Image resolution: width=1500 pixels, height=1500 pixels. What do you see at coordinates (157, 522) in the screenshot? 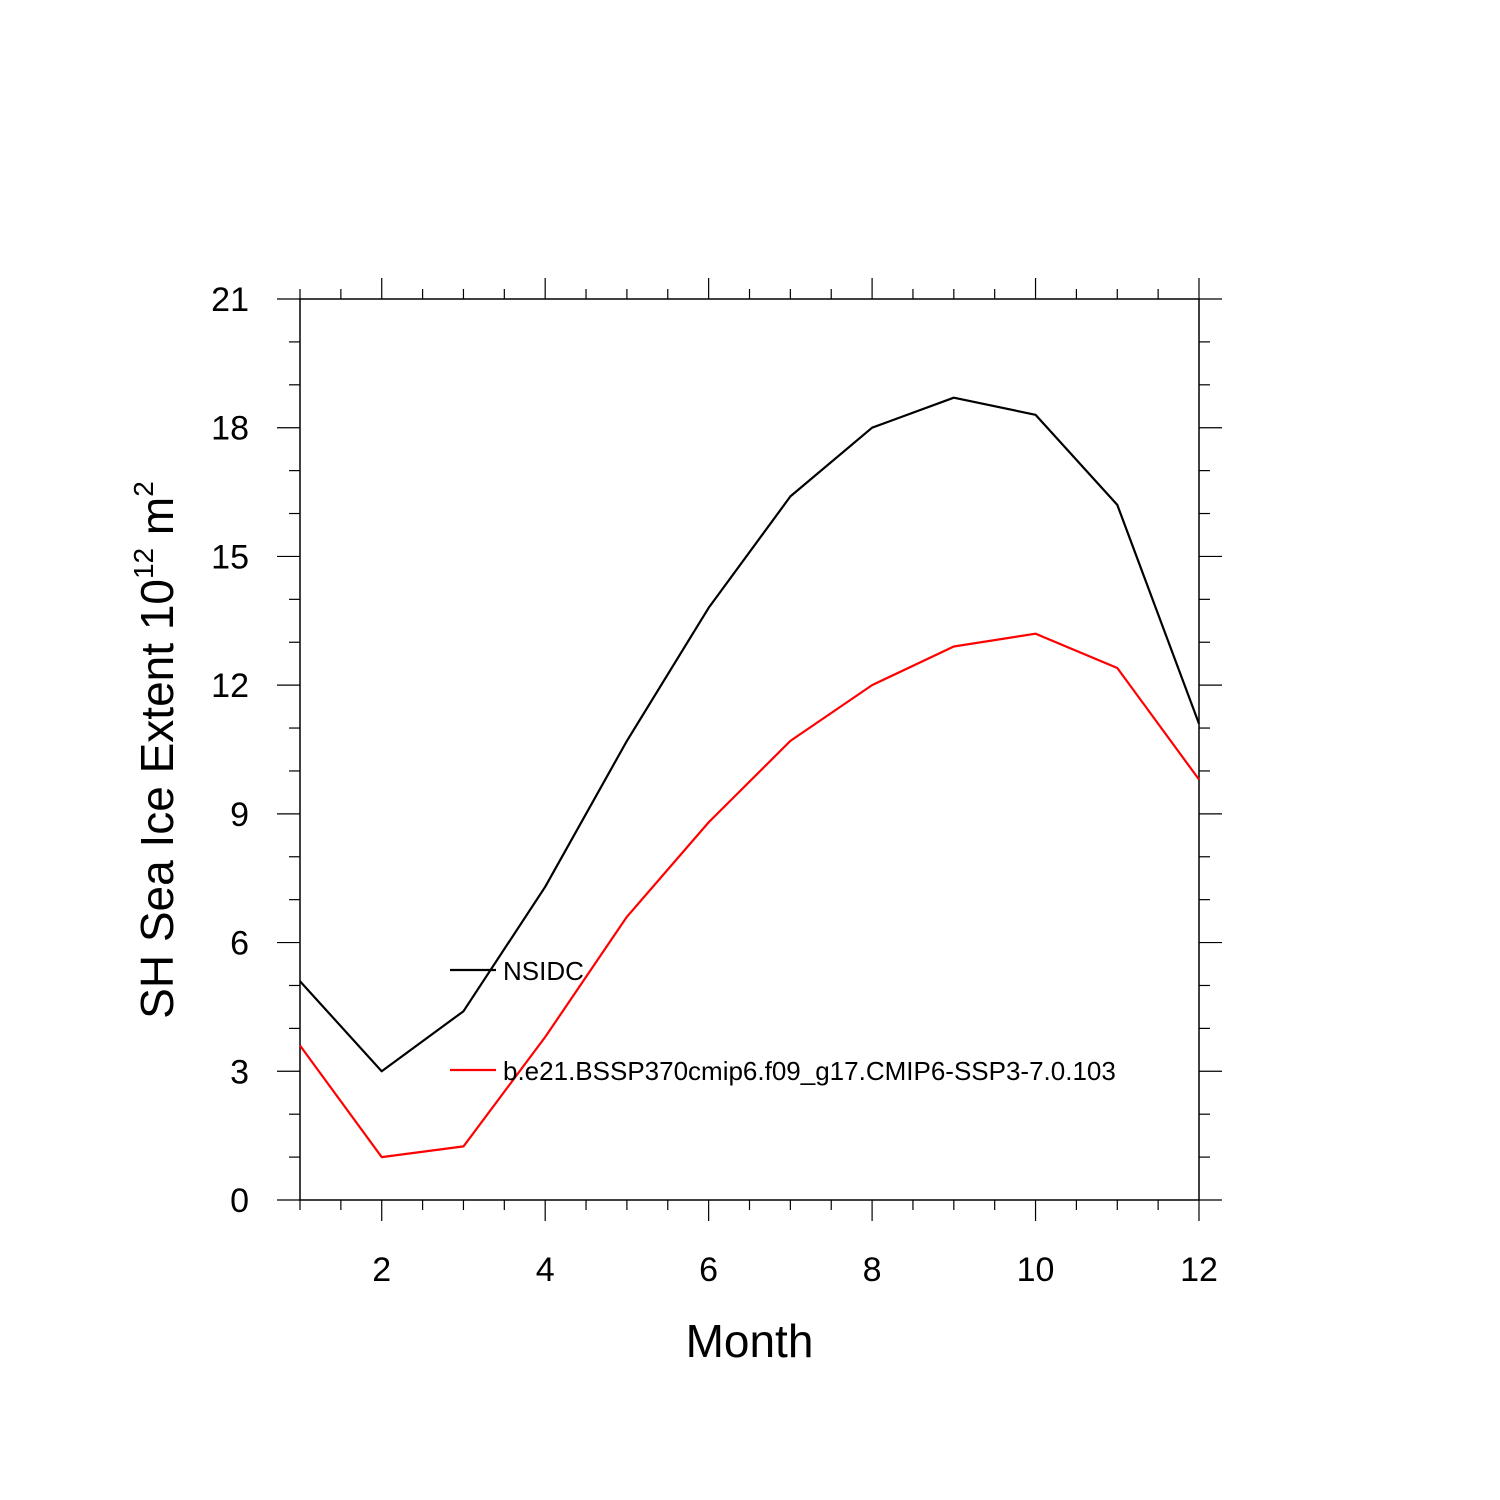
I see `y-axis-title-unit: m` at bounding box center [157, 522].